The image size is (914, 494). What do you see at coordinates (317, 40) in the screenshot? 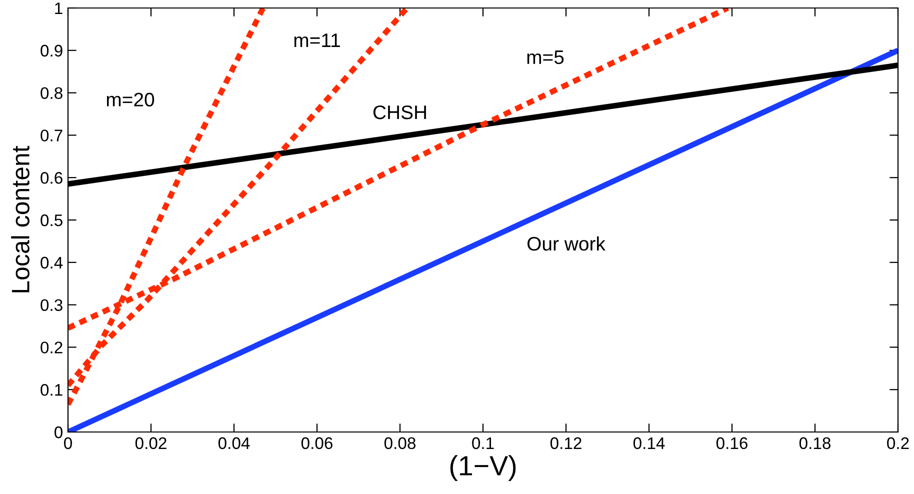
I see `annotation: m=11` at bounding box center [317, 40].